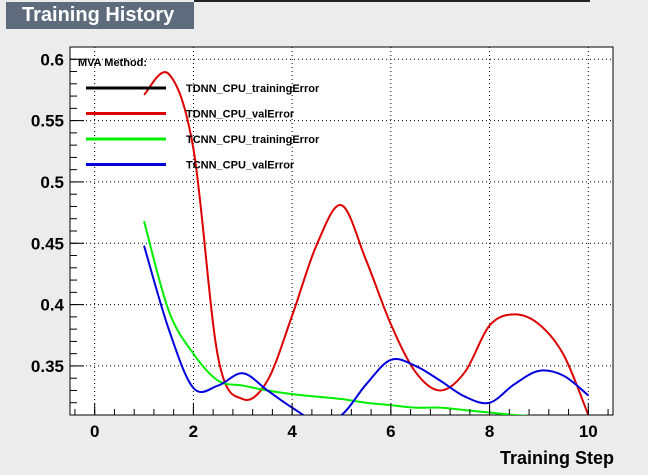  What do you see at coordinates (193, 431) in the screenshot?
I see `x-tick-label: 2` at bounding box center [193, 431].